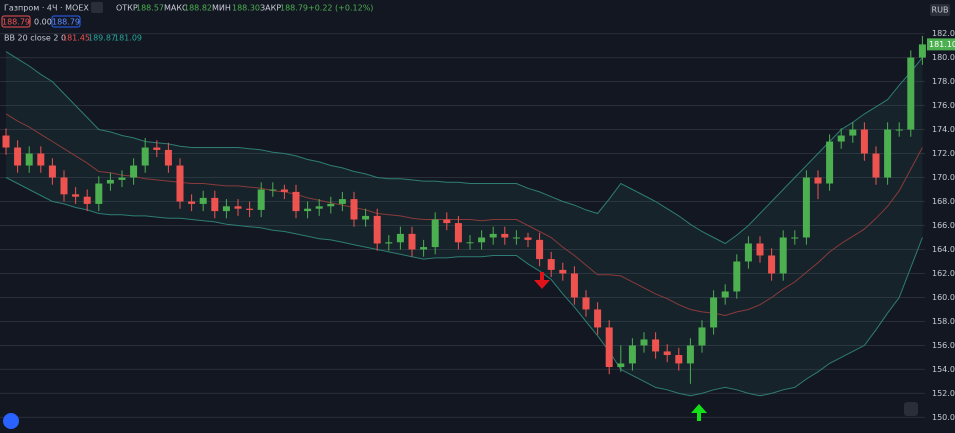 This screenshot has width=955, height=433. I want to click on y-tick-label: 150.00, so click(943, 417).